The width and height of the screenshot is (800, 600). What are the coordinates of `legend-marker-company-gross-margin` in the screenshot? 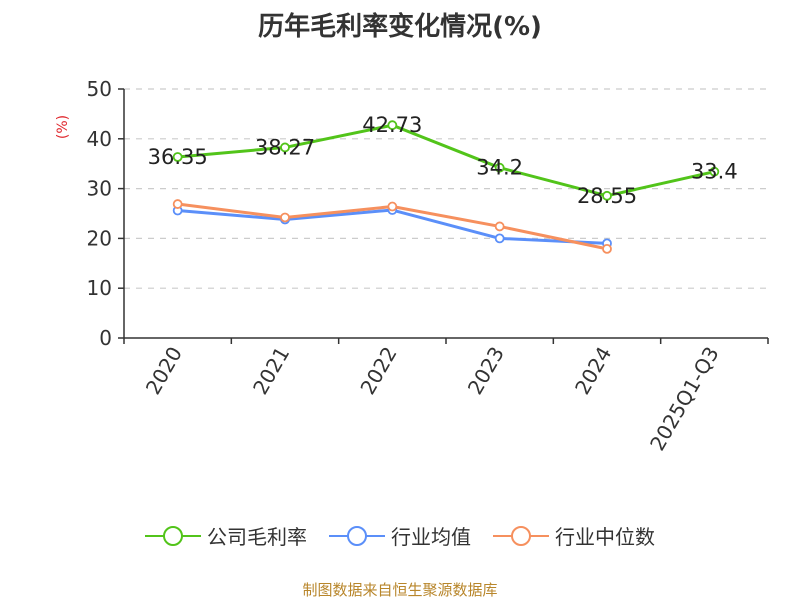 It's located at (173, 535).